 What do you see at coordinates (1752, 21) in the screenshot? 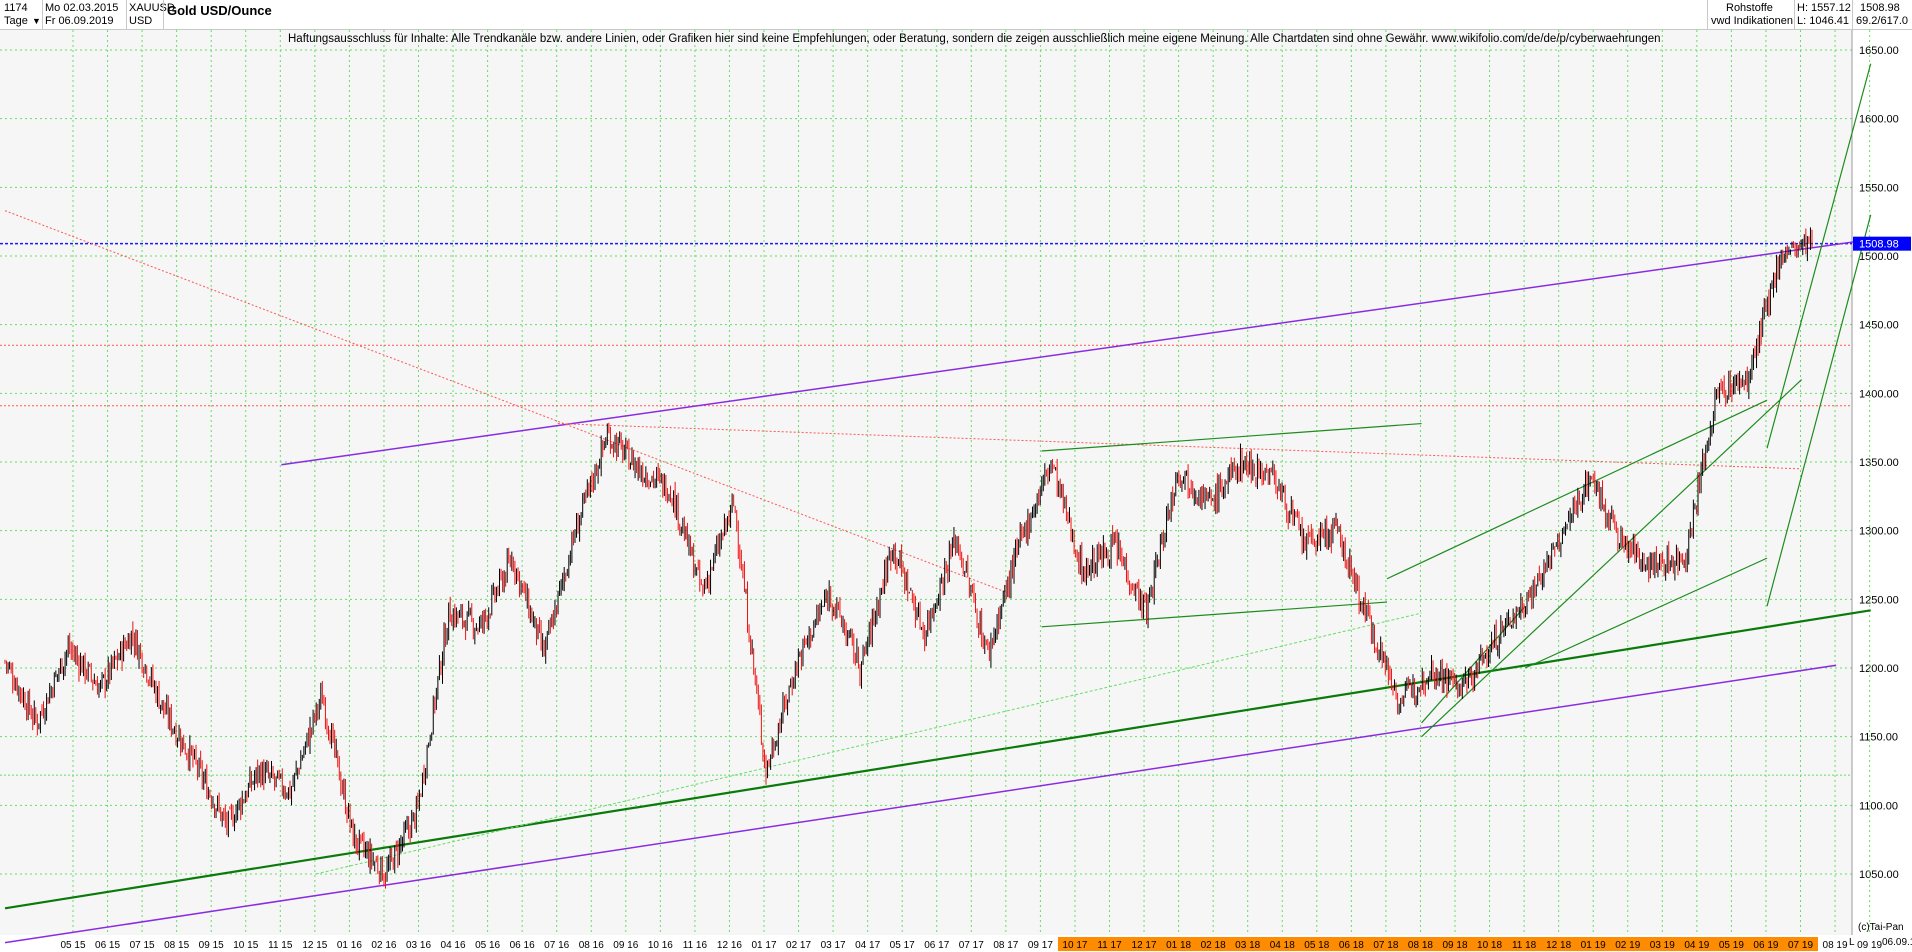
I see `indicator-source: vwd Indikationen` at bounding box center [1752, 21].